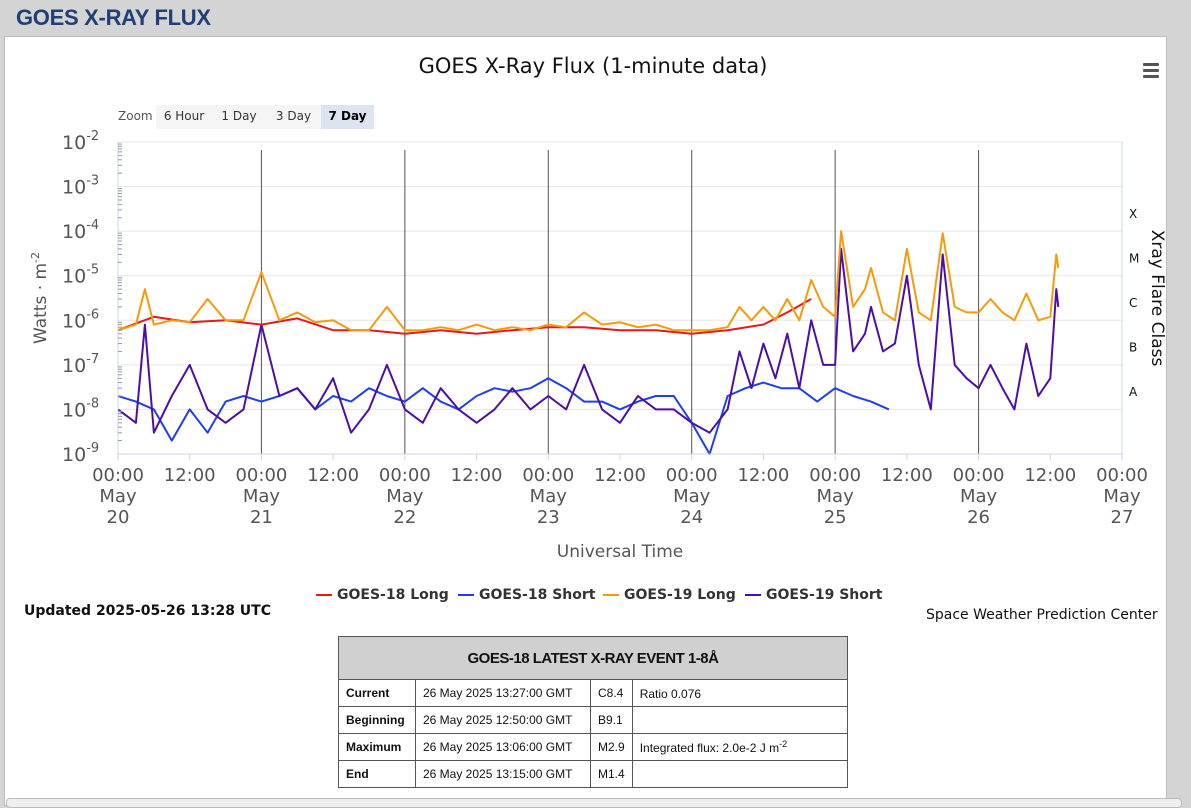 This screenshot has height=808, width=1191. I want to click on event-row: Beginning 26 May 2025 12:50:00 GMT B9.1, so click(593, 720).